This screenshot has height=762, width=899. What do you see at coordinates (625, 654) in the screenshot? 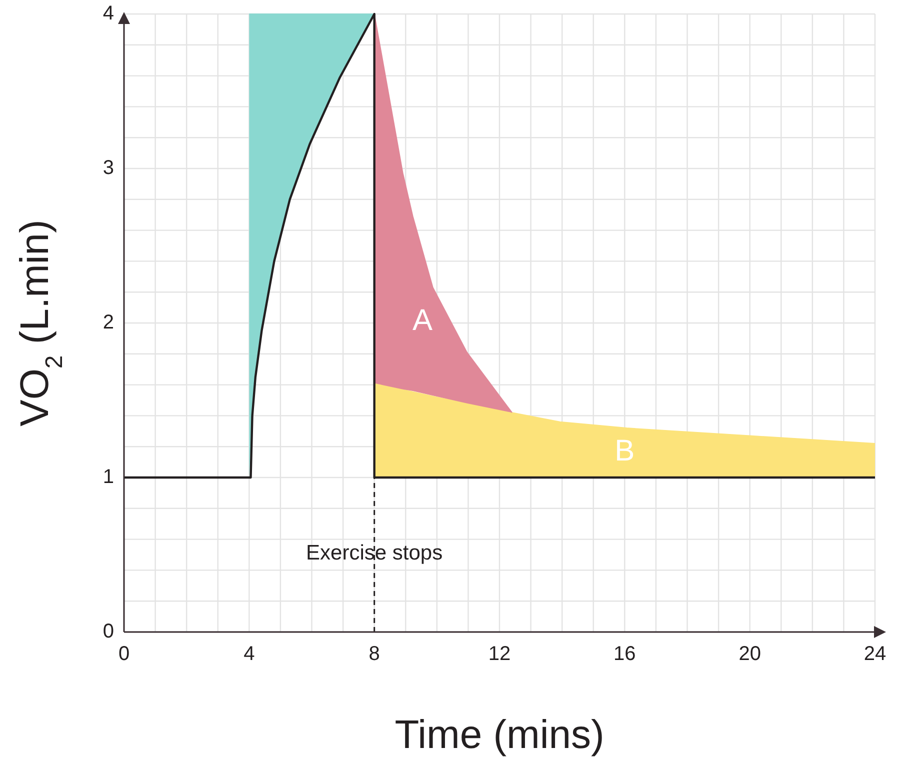
I see `x-tick-label: 16` at bounding box center [625, 654].